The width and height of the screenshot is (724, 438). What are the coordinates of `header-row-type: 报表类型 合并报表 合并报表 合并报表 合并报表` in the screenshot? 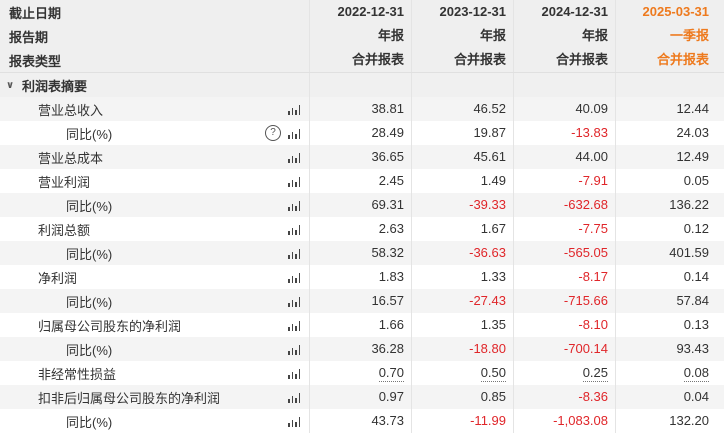 It's located at (362, 60).